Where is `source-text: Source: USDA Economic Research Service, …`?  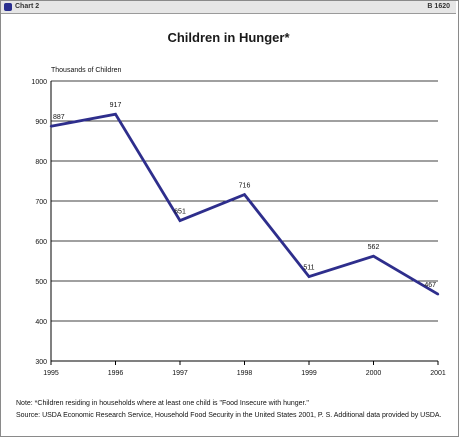
source-text: Source: USDA Economic Research Service, … is located at coordinates (229, 415).